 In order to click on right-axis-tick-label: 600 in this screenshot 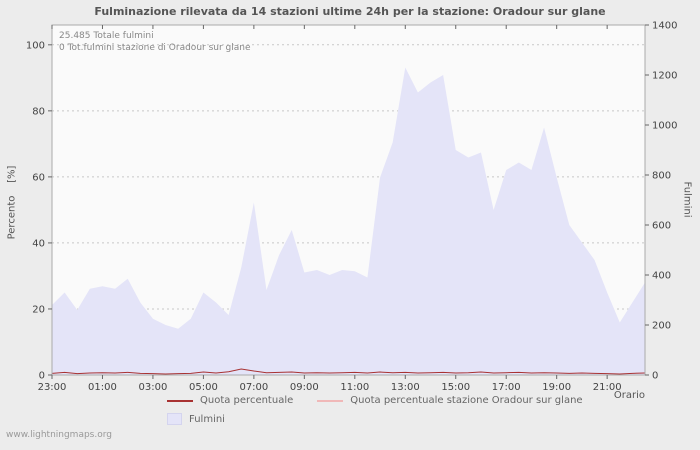, I will do `click(661, 226)`.